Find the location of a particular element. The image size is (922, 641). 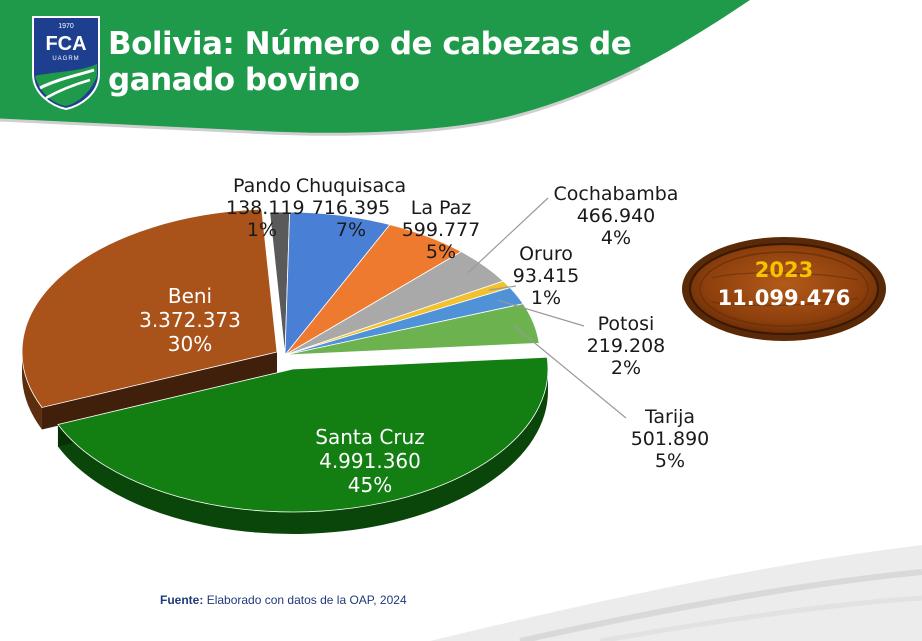

label-chuquisaca-percent: 7% is located at coordinates (351, 230).